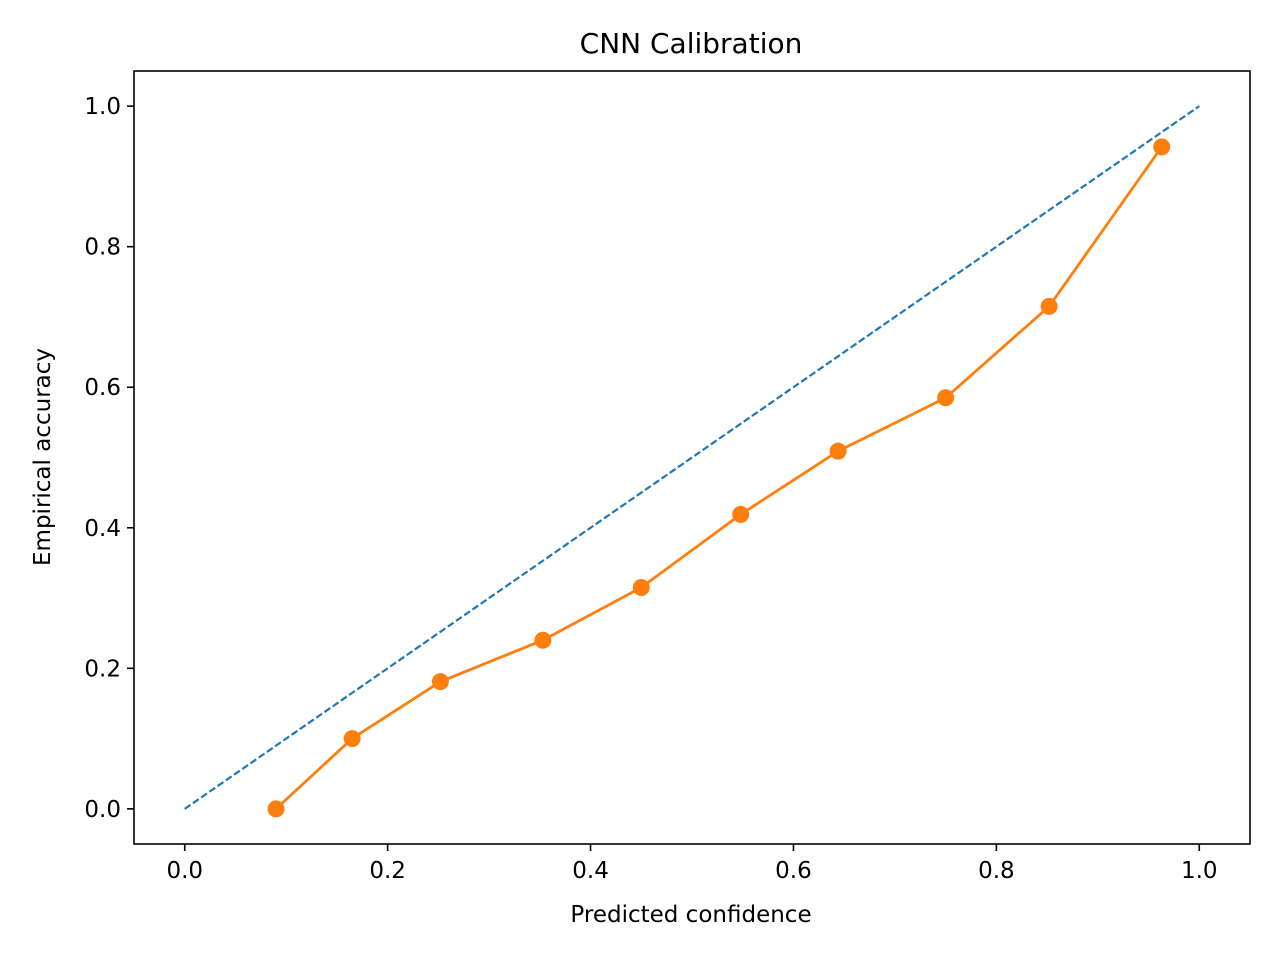  I want to click on y-tick-label-3: 0.6, so click(102, 388).